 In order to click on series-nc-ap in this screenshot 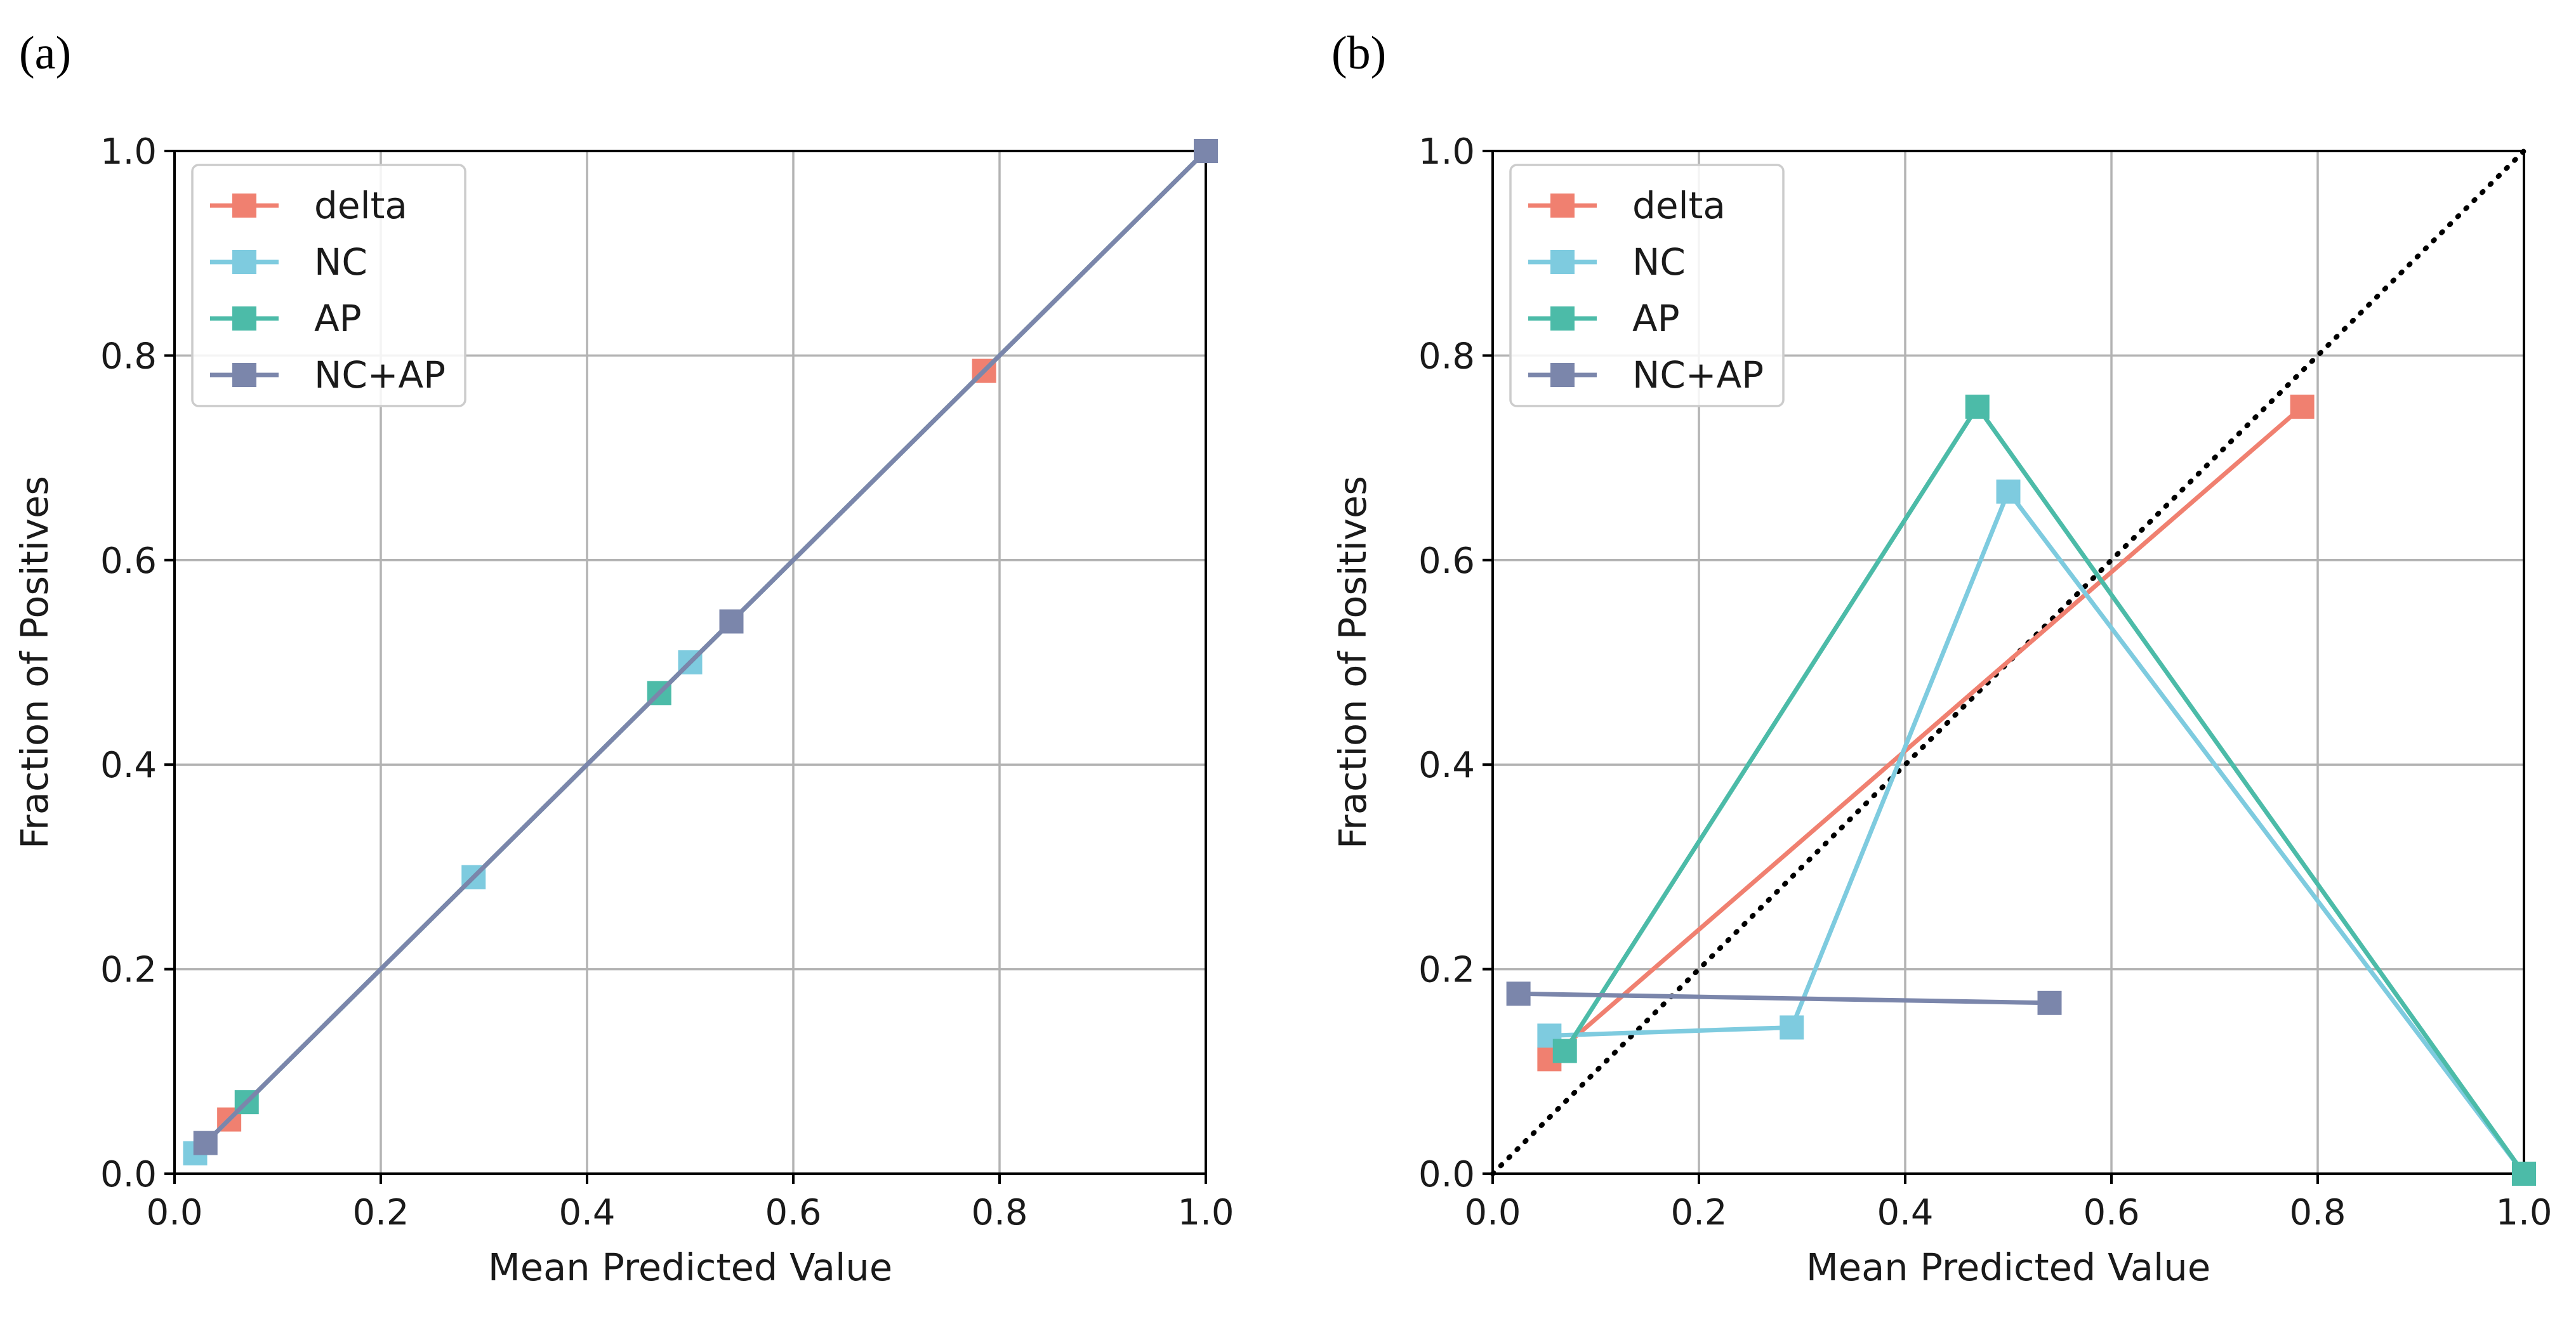, I will do `click(1784, 998)`.